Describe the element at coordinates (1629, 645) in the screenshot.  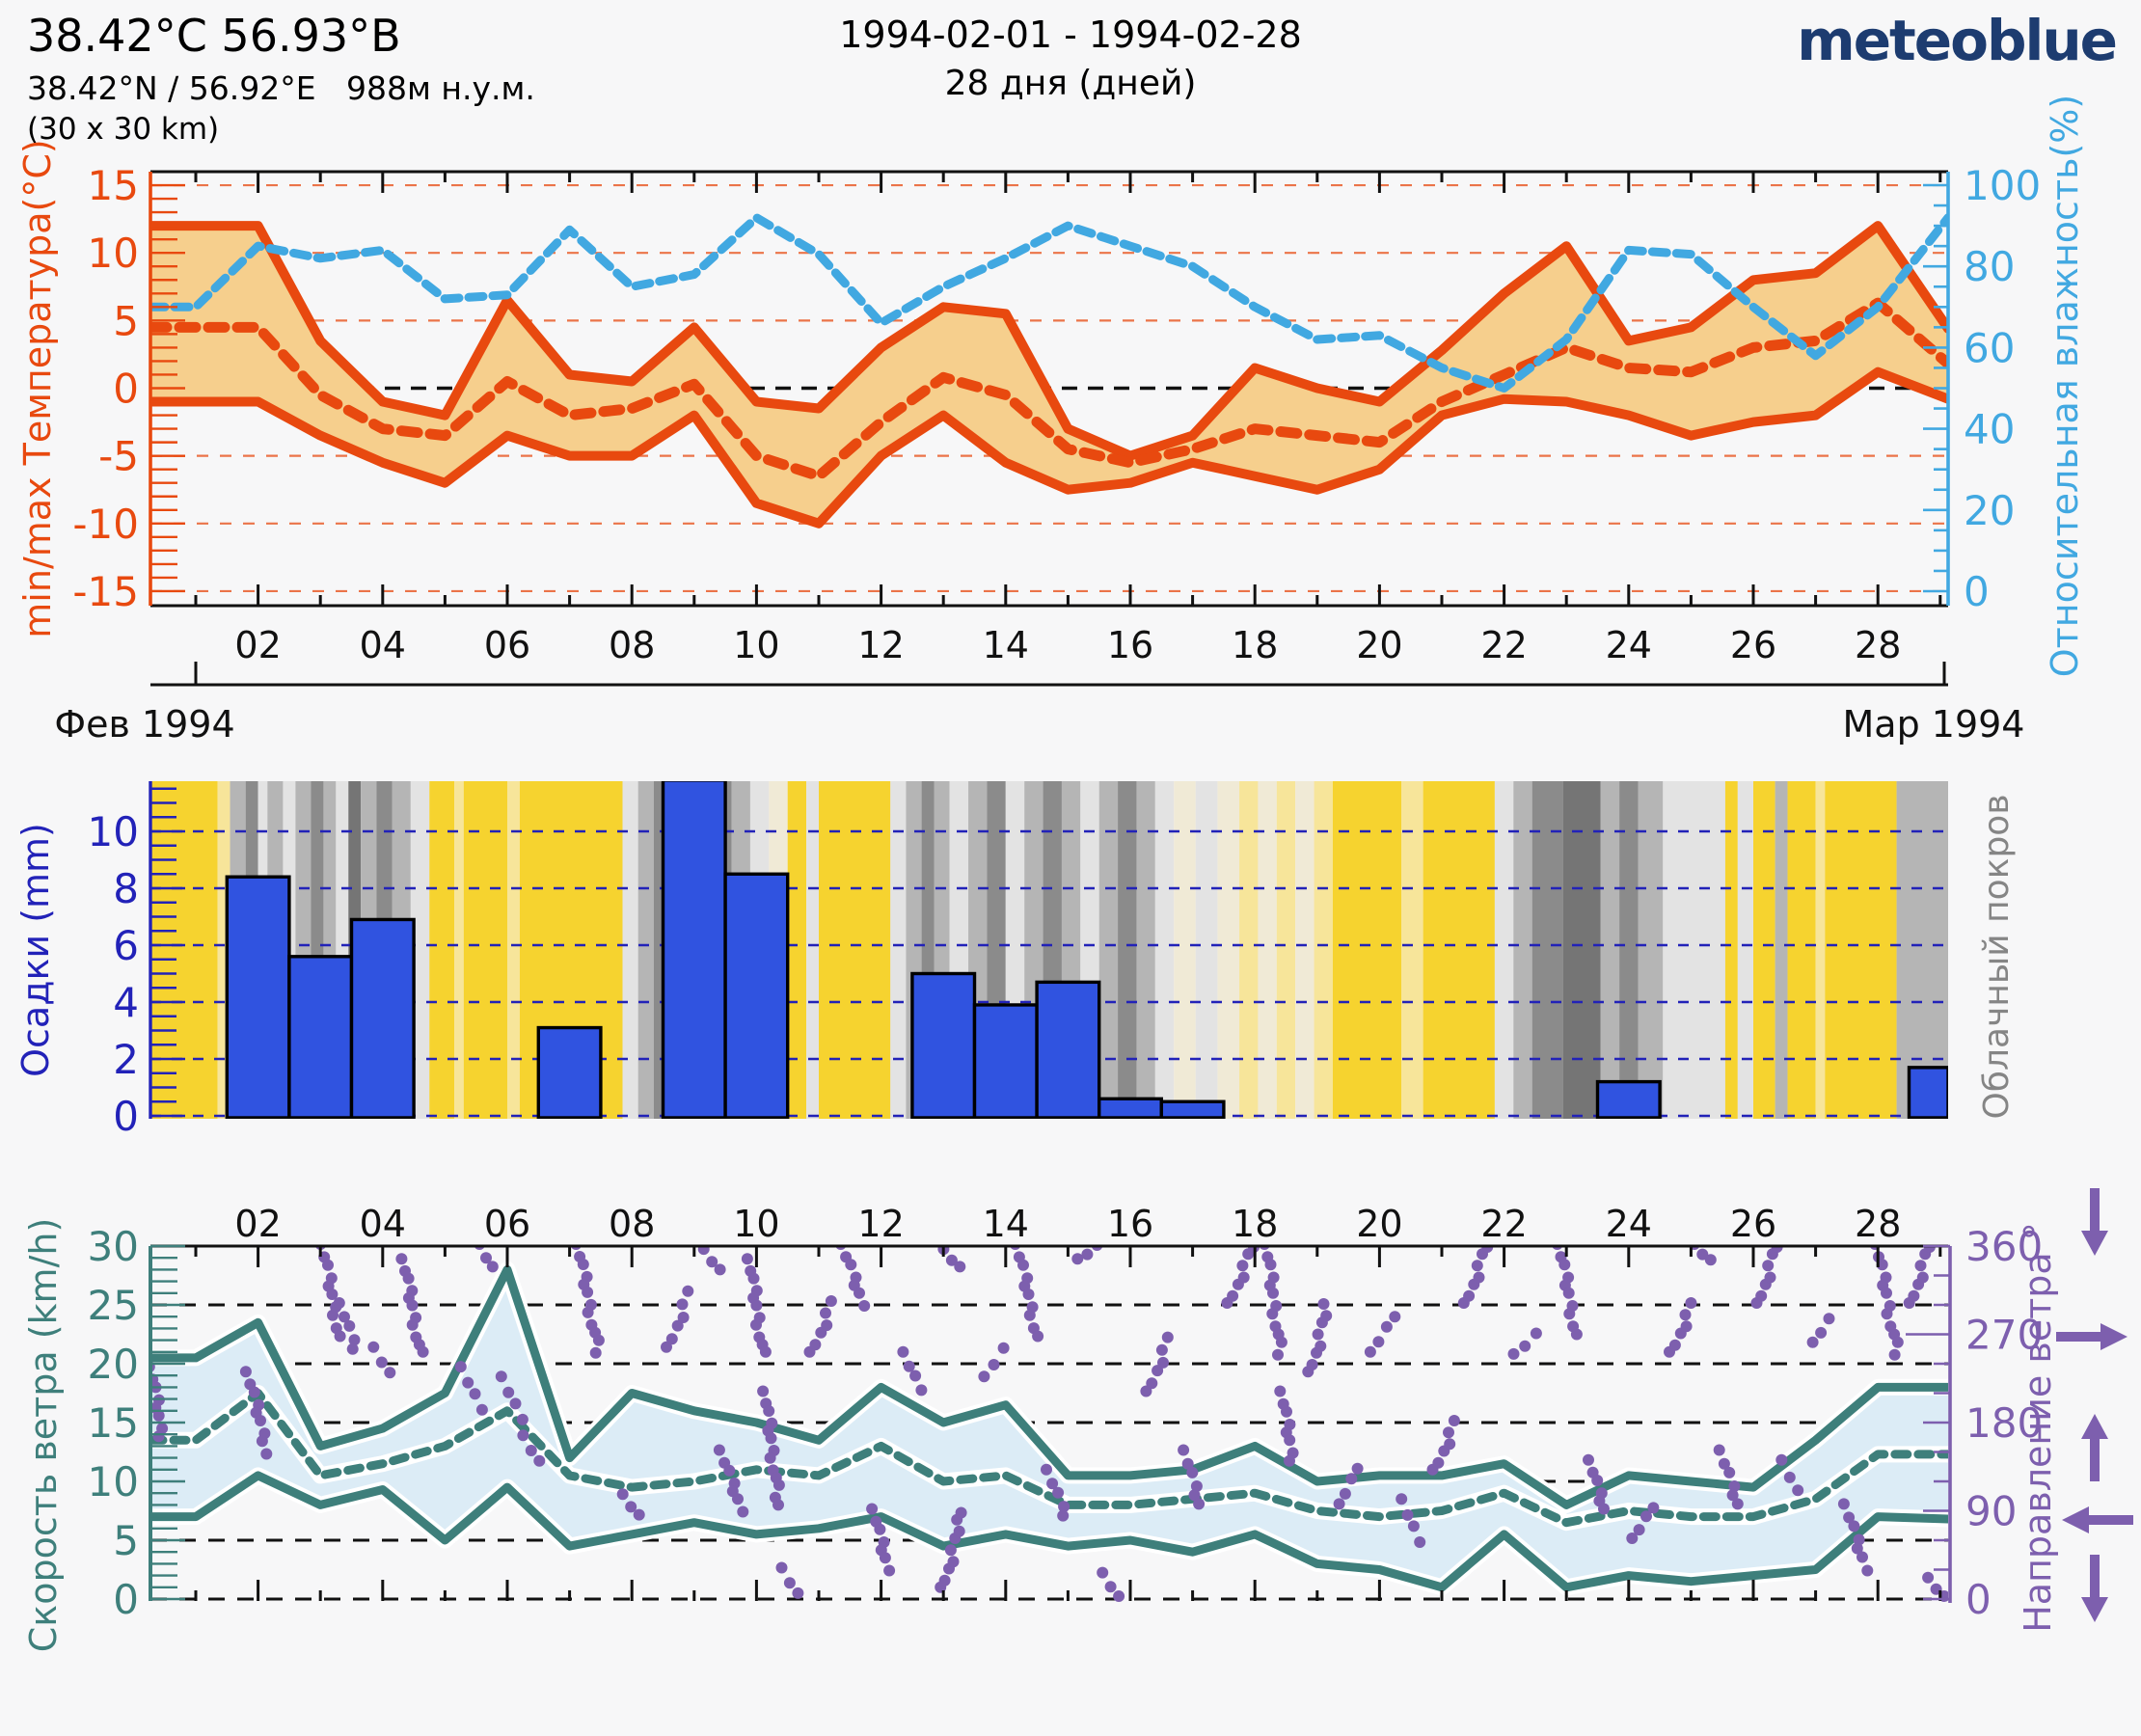
I see `temp-x-label: 24` at that location.